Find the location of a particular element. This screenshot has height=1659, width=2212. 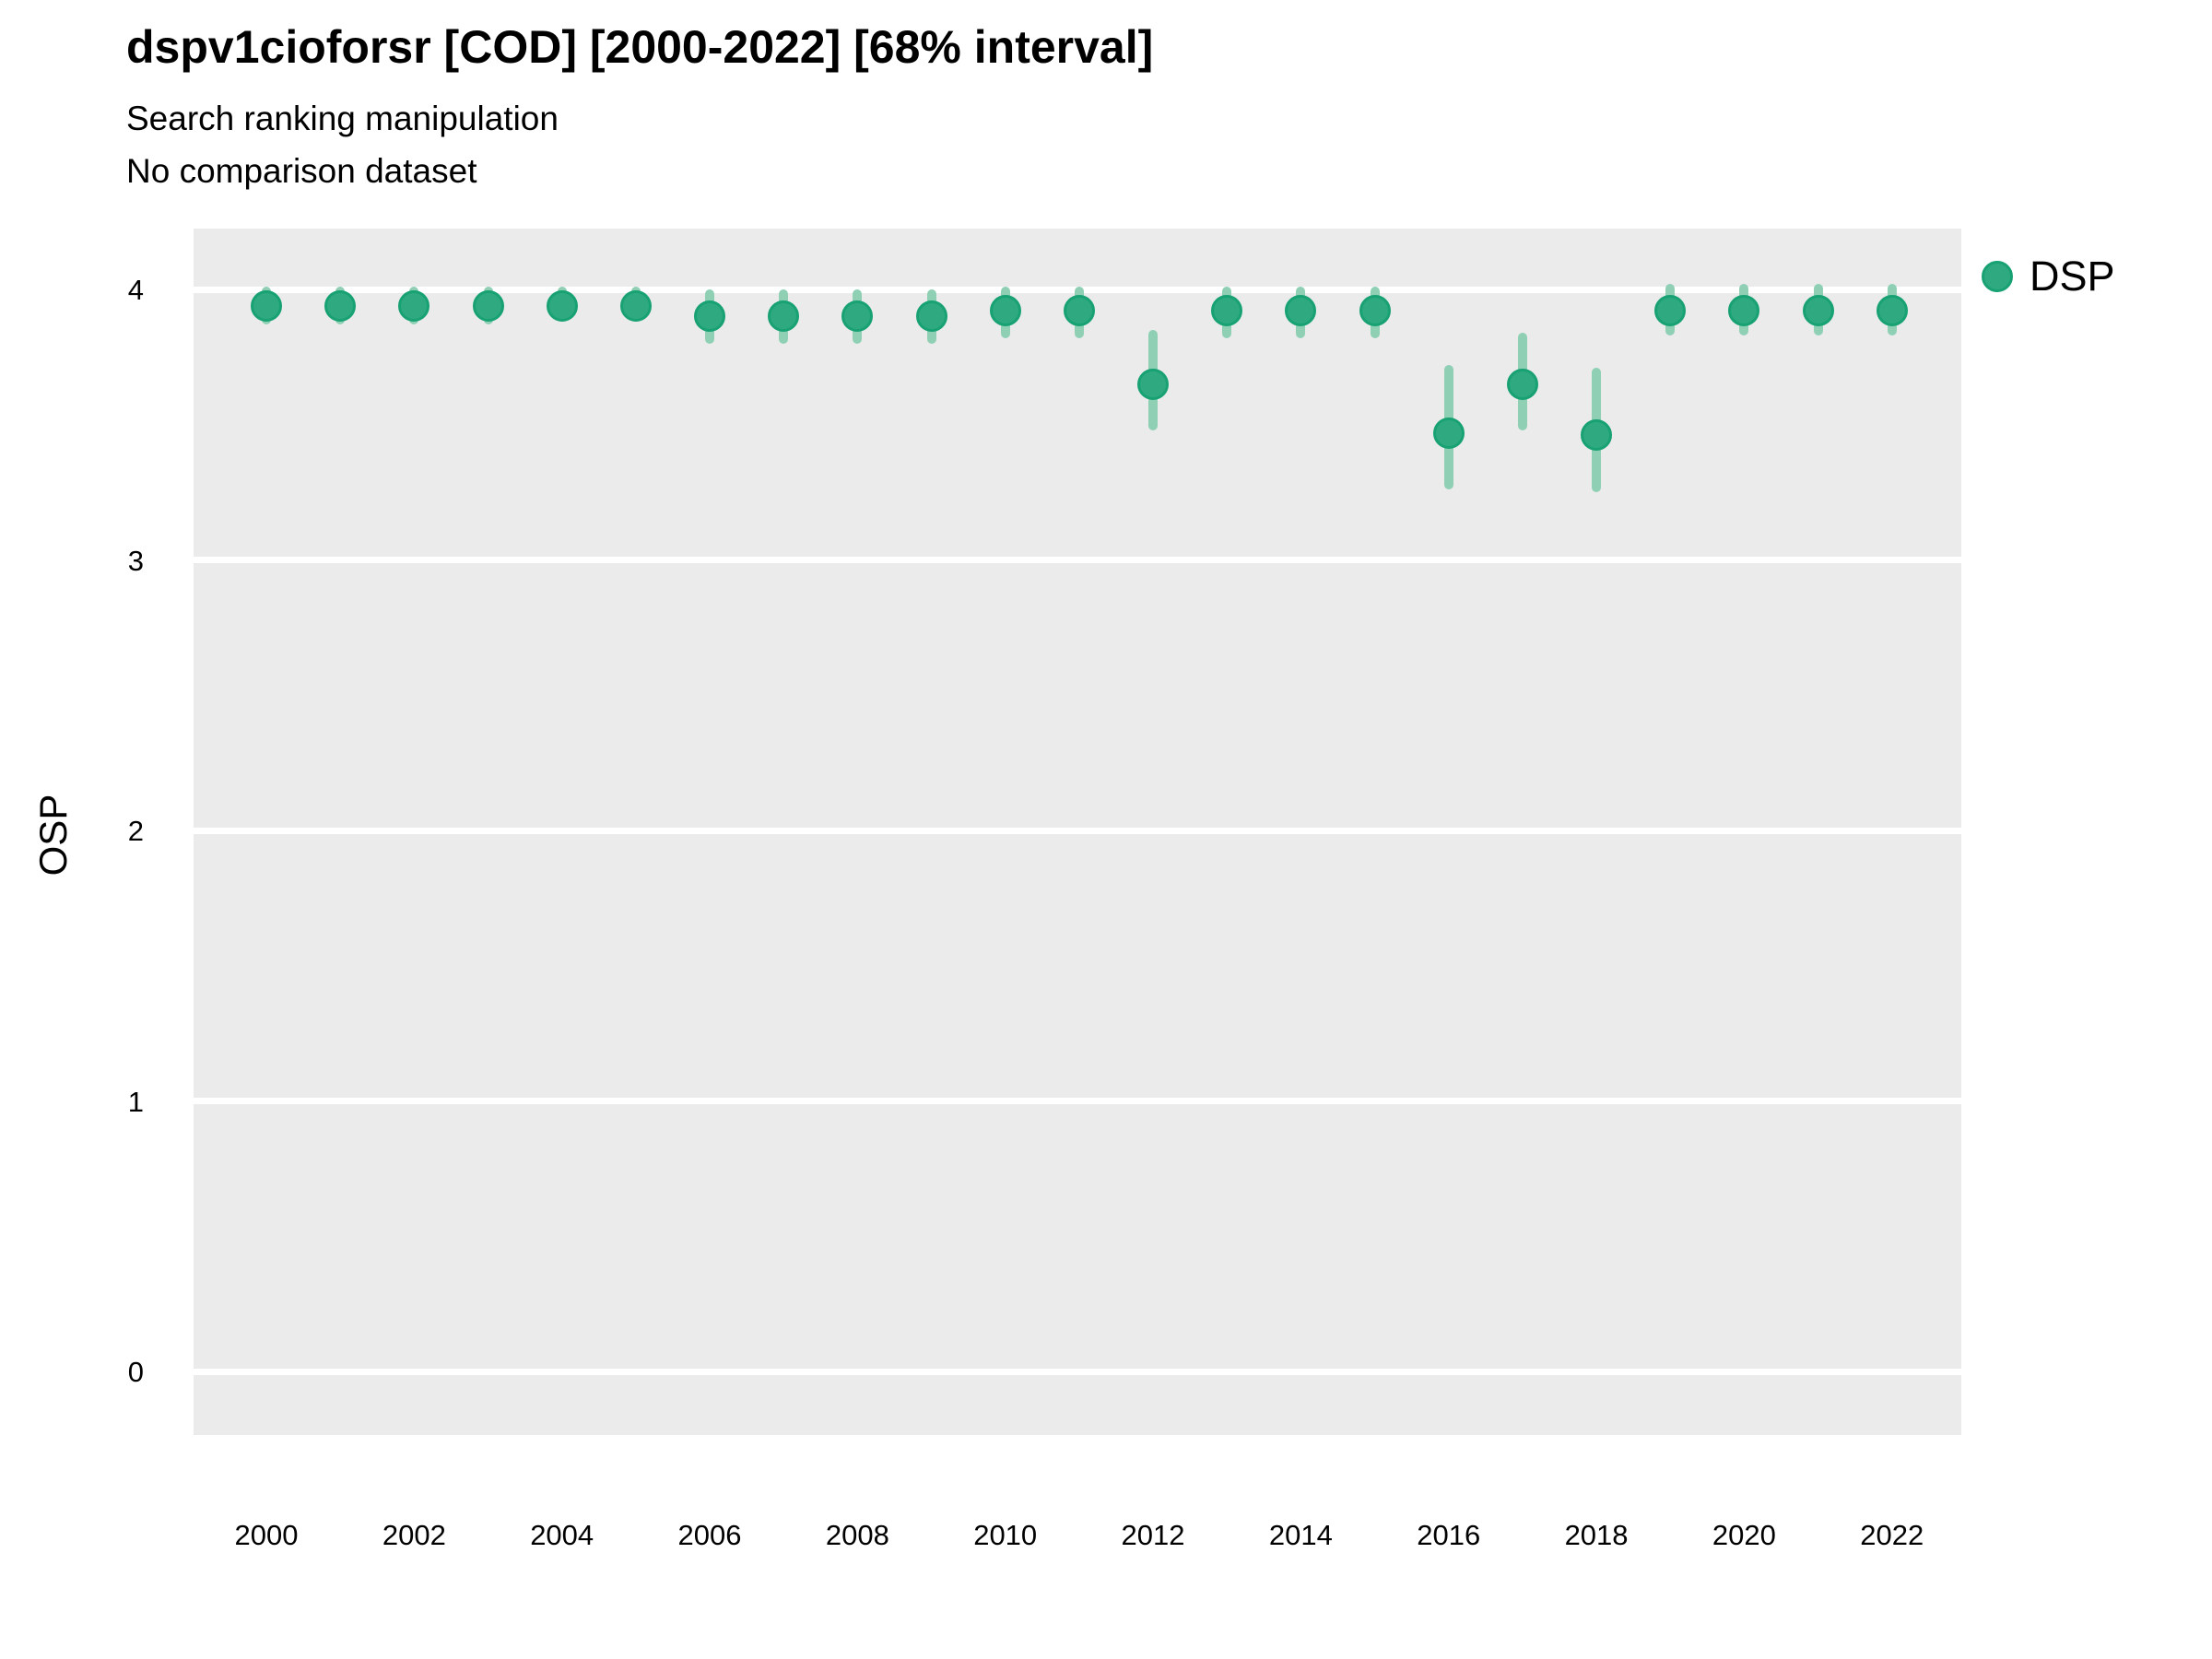

legend: DSP is located at coordinates (2048, 276).